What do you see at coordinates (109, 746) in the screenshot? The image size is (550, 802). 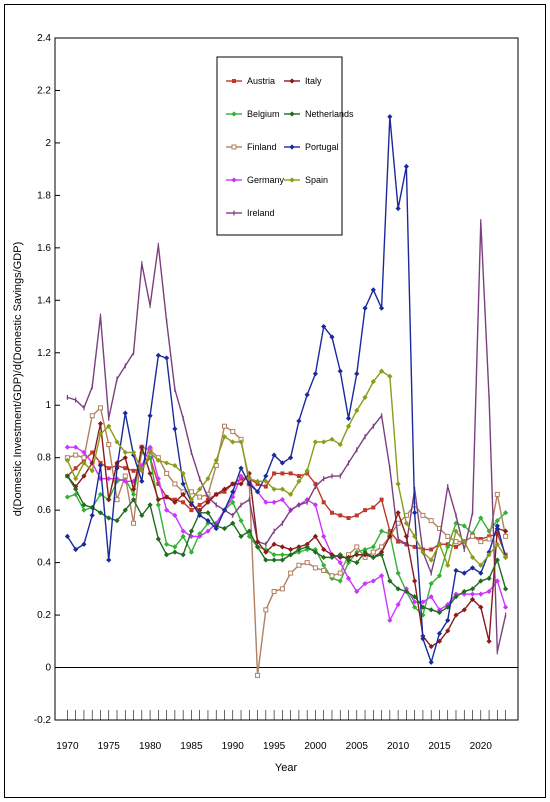 I see `x-tick-label: 1975` at bounding box center [109, 746].